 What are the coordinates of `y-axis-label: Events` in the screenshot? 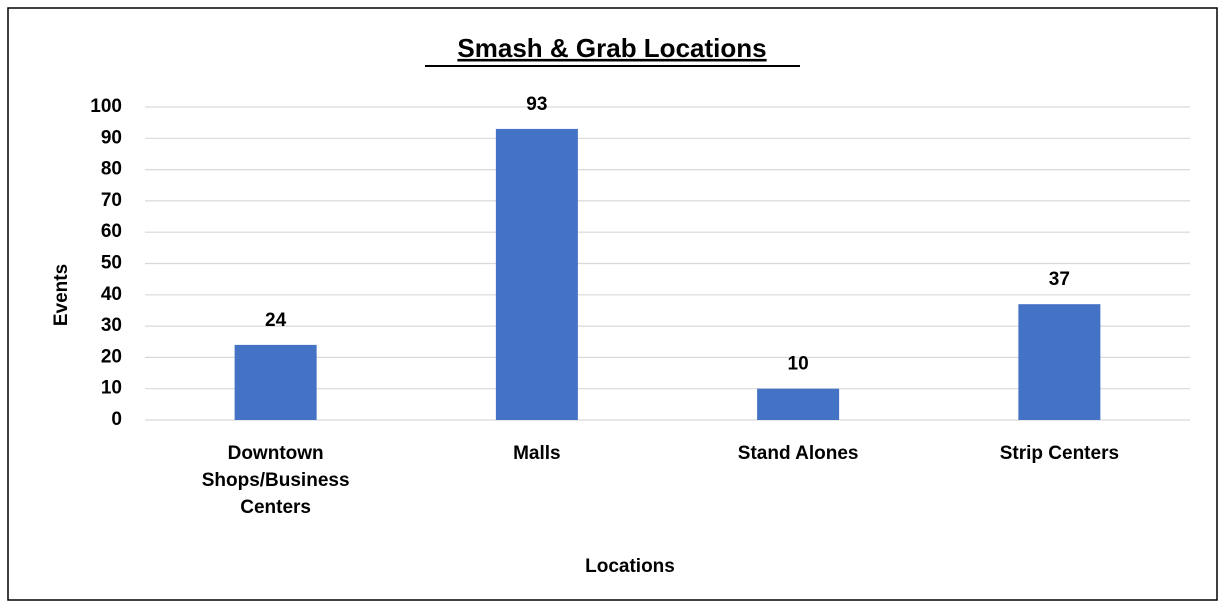 It's located at (61, 295).